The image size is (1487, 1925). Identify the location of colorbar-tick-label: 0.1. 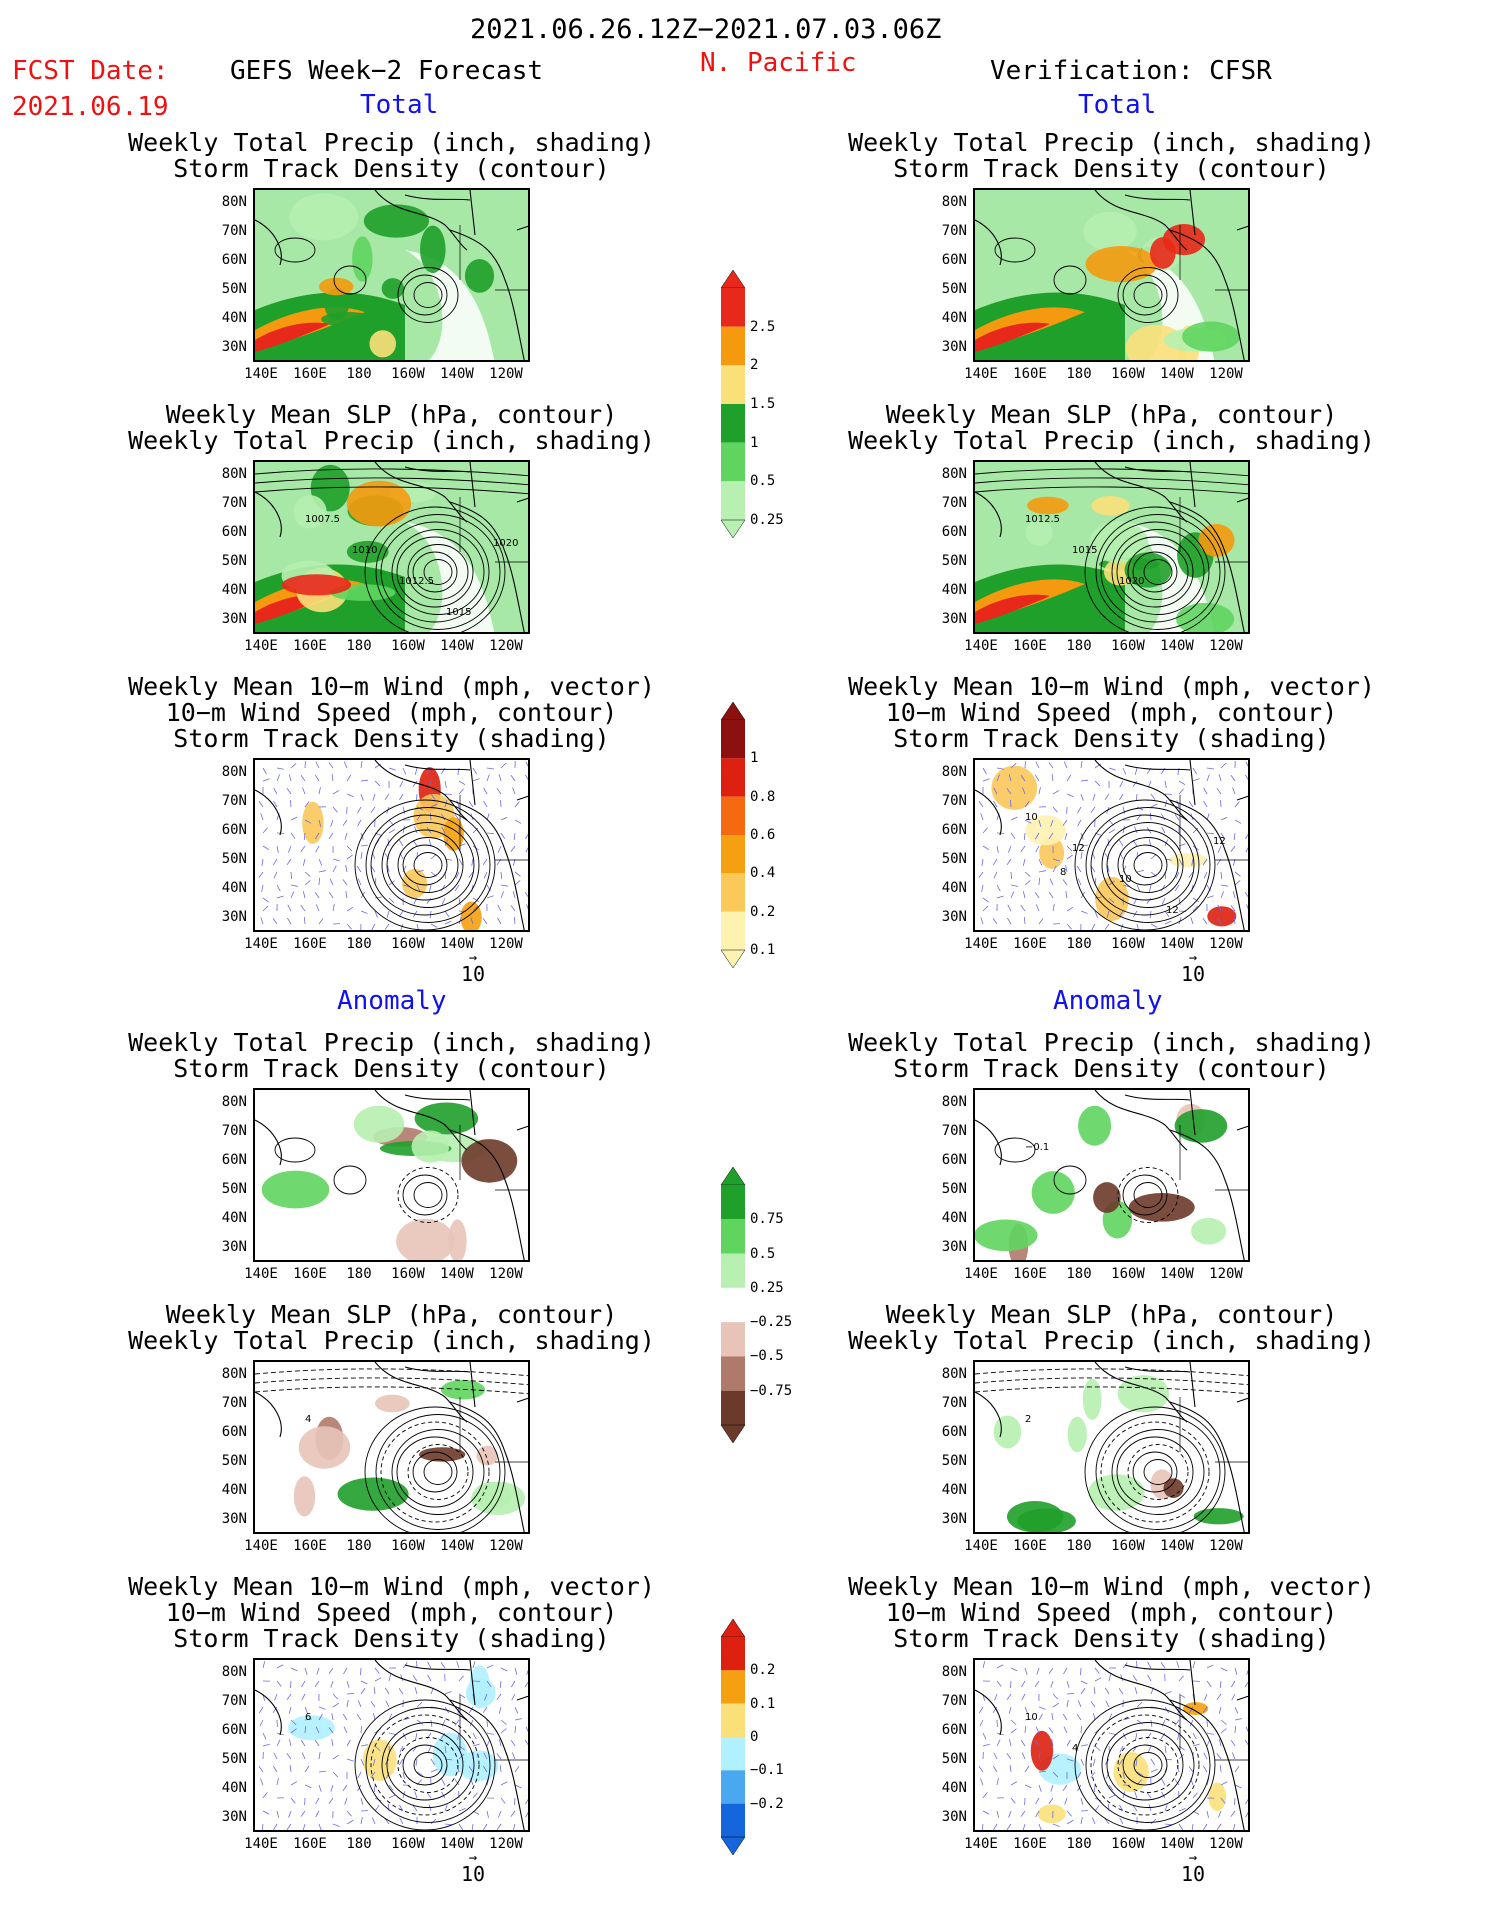
(763, 950).